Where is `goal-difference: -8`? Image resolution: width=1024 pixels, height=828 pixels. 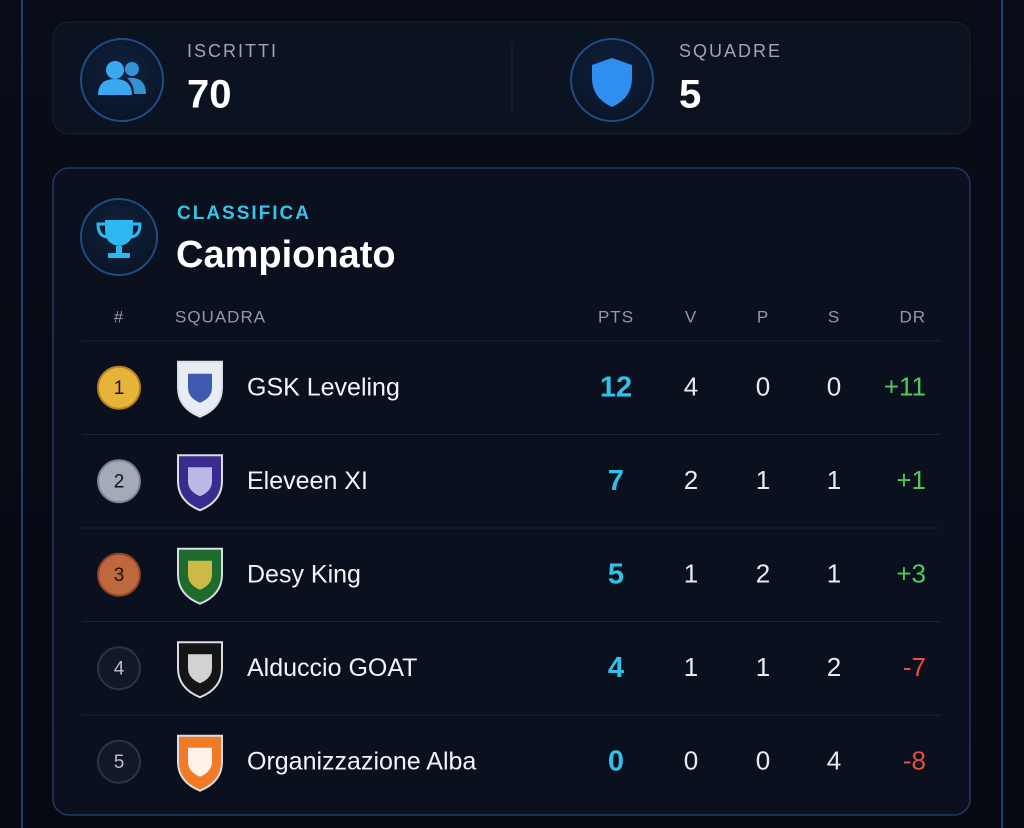 goal-difference: -8 is located at coordinates (914, 761).